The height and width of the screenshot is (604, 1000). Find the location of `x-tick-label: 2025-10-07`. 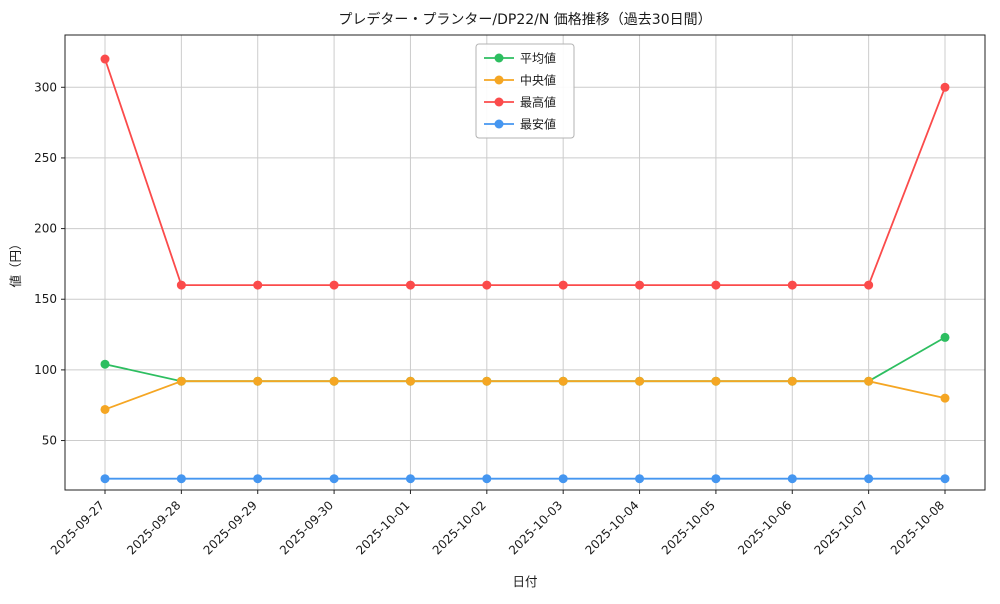

x-tick-label: 2025-10-07 is located at coordinates (841, 527).